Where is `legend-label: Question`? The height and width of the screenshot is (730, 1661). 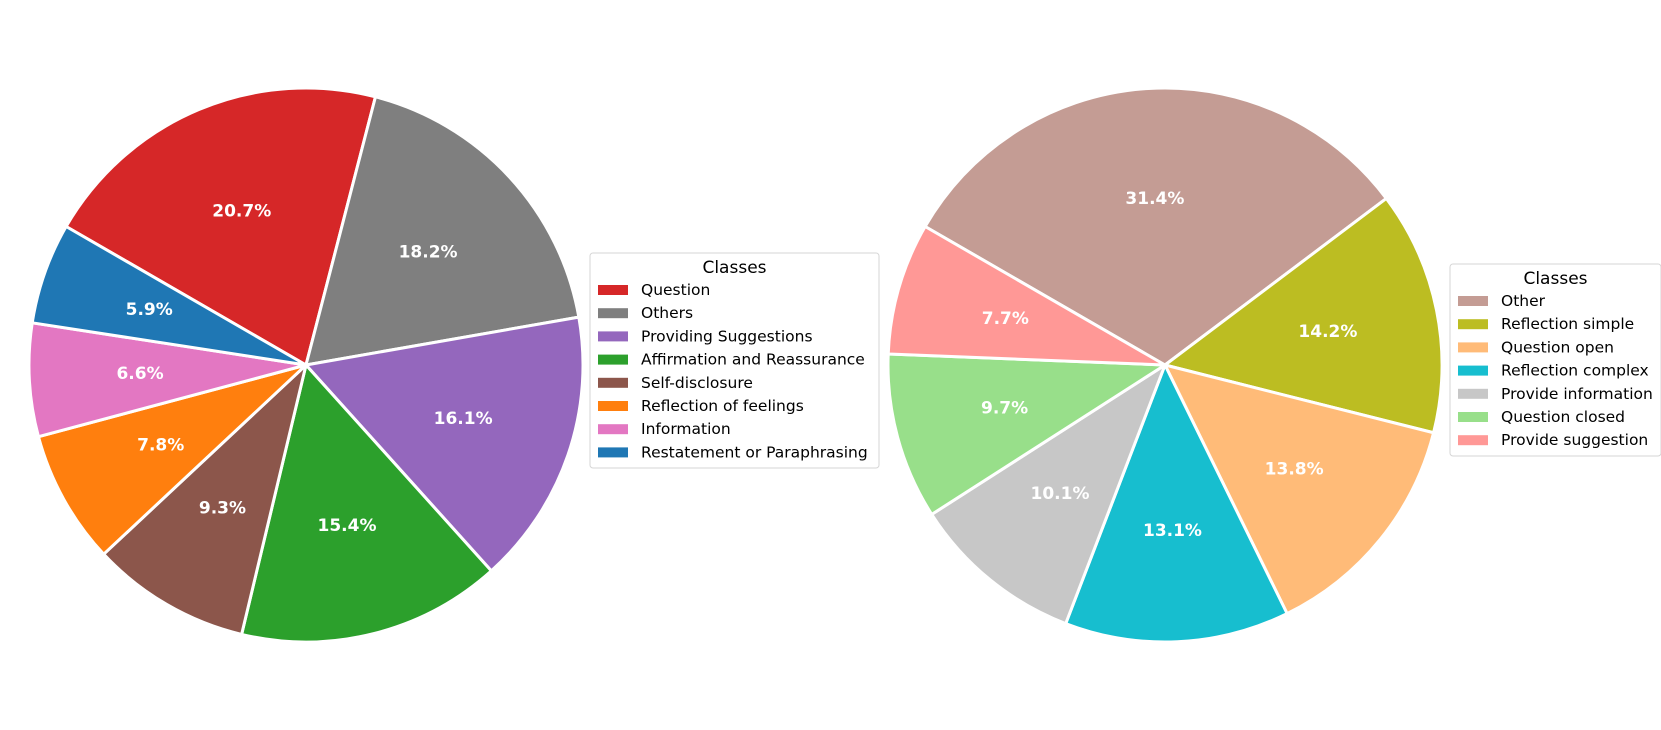 legend-label: Question is located at coordinates (675, 290).